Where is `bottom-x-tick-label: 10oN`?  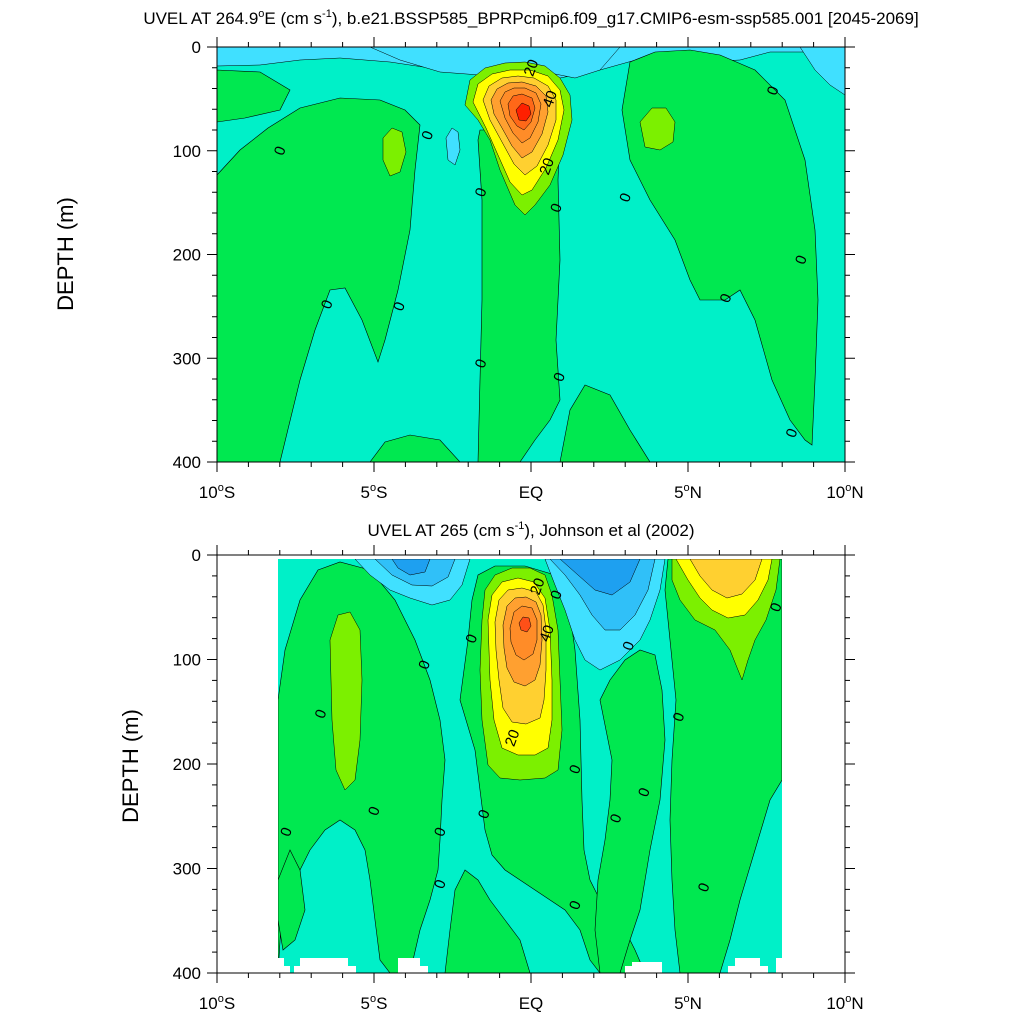
bottom-x-tick-label: 10oN is located at coordinates (844, 1003).